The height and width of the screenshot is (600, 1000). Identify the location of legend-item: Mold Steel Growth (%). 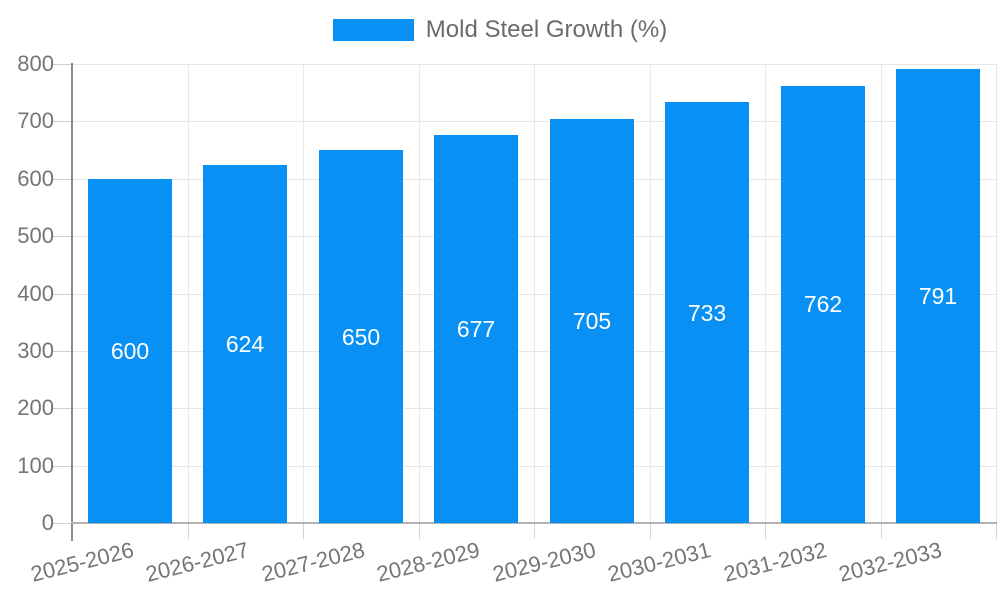
(500, 30).